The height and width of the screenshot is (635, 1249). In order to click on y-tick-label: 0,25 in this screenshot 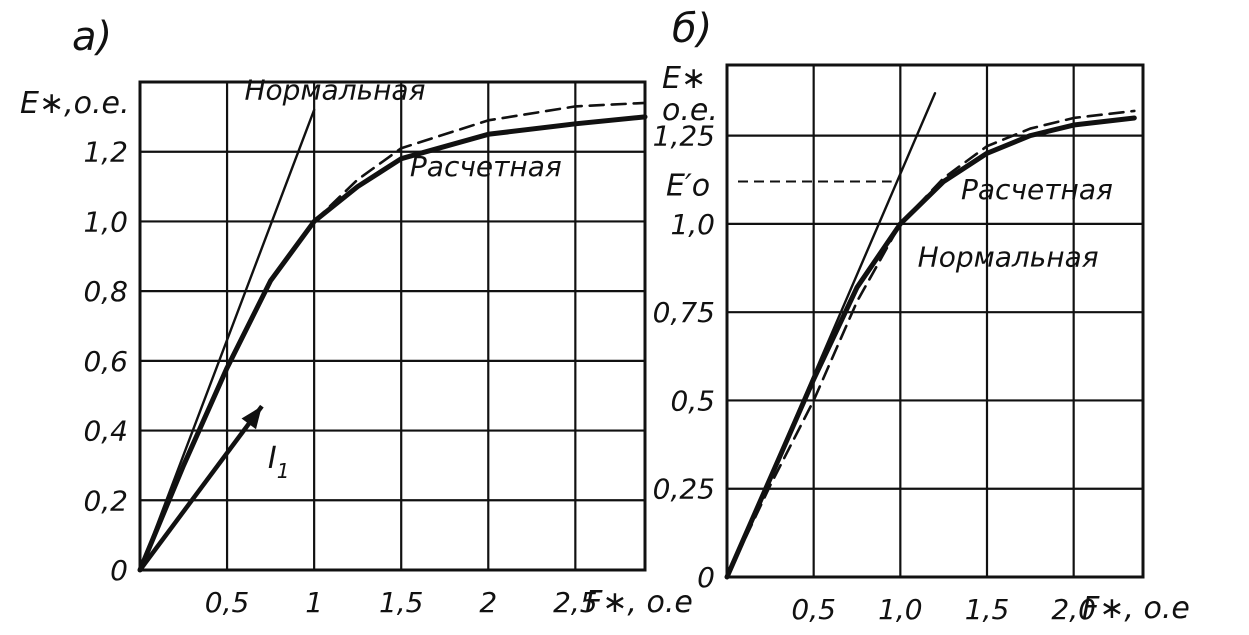, I will do `click(684, 489)`.